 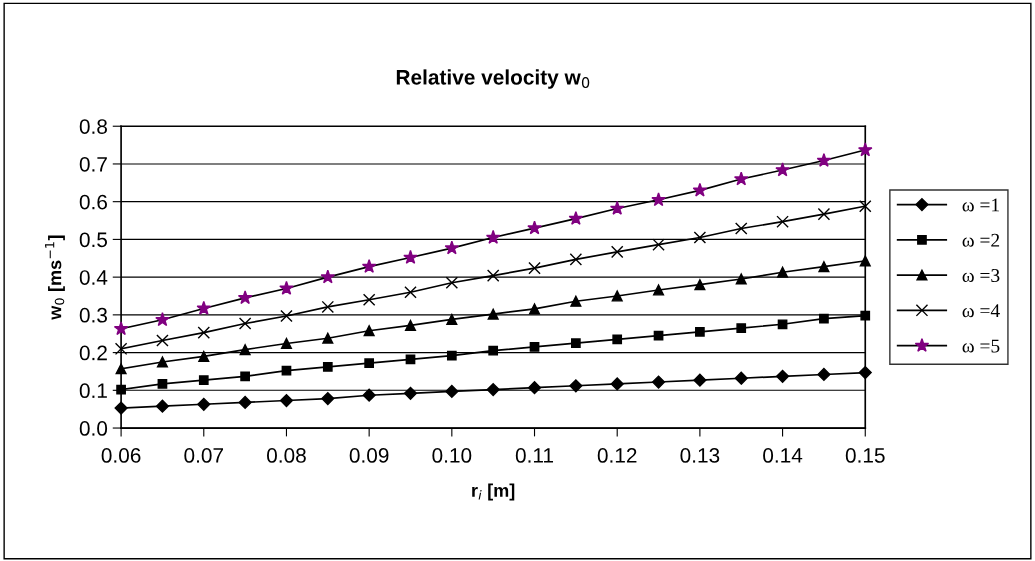 What do you see at coordinates (93, 202) in the screenshot?
I see `y-tick-label: 0.6` at bounding box center [93, 202].